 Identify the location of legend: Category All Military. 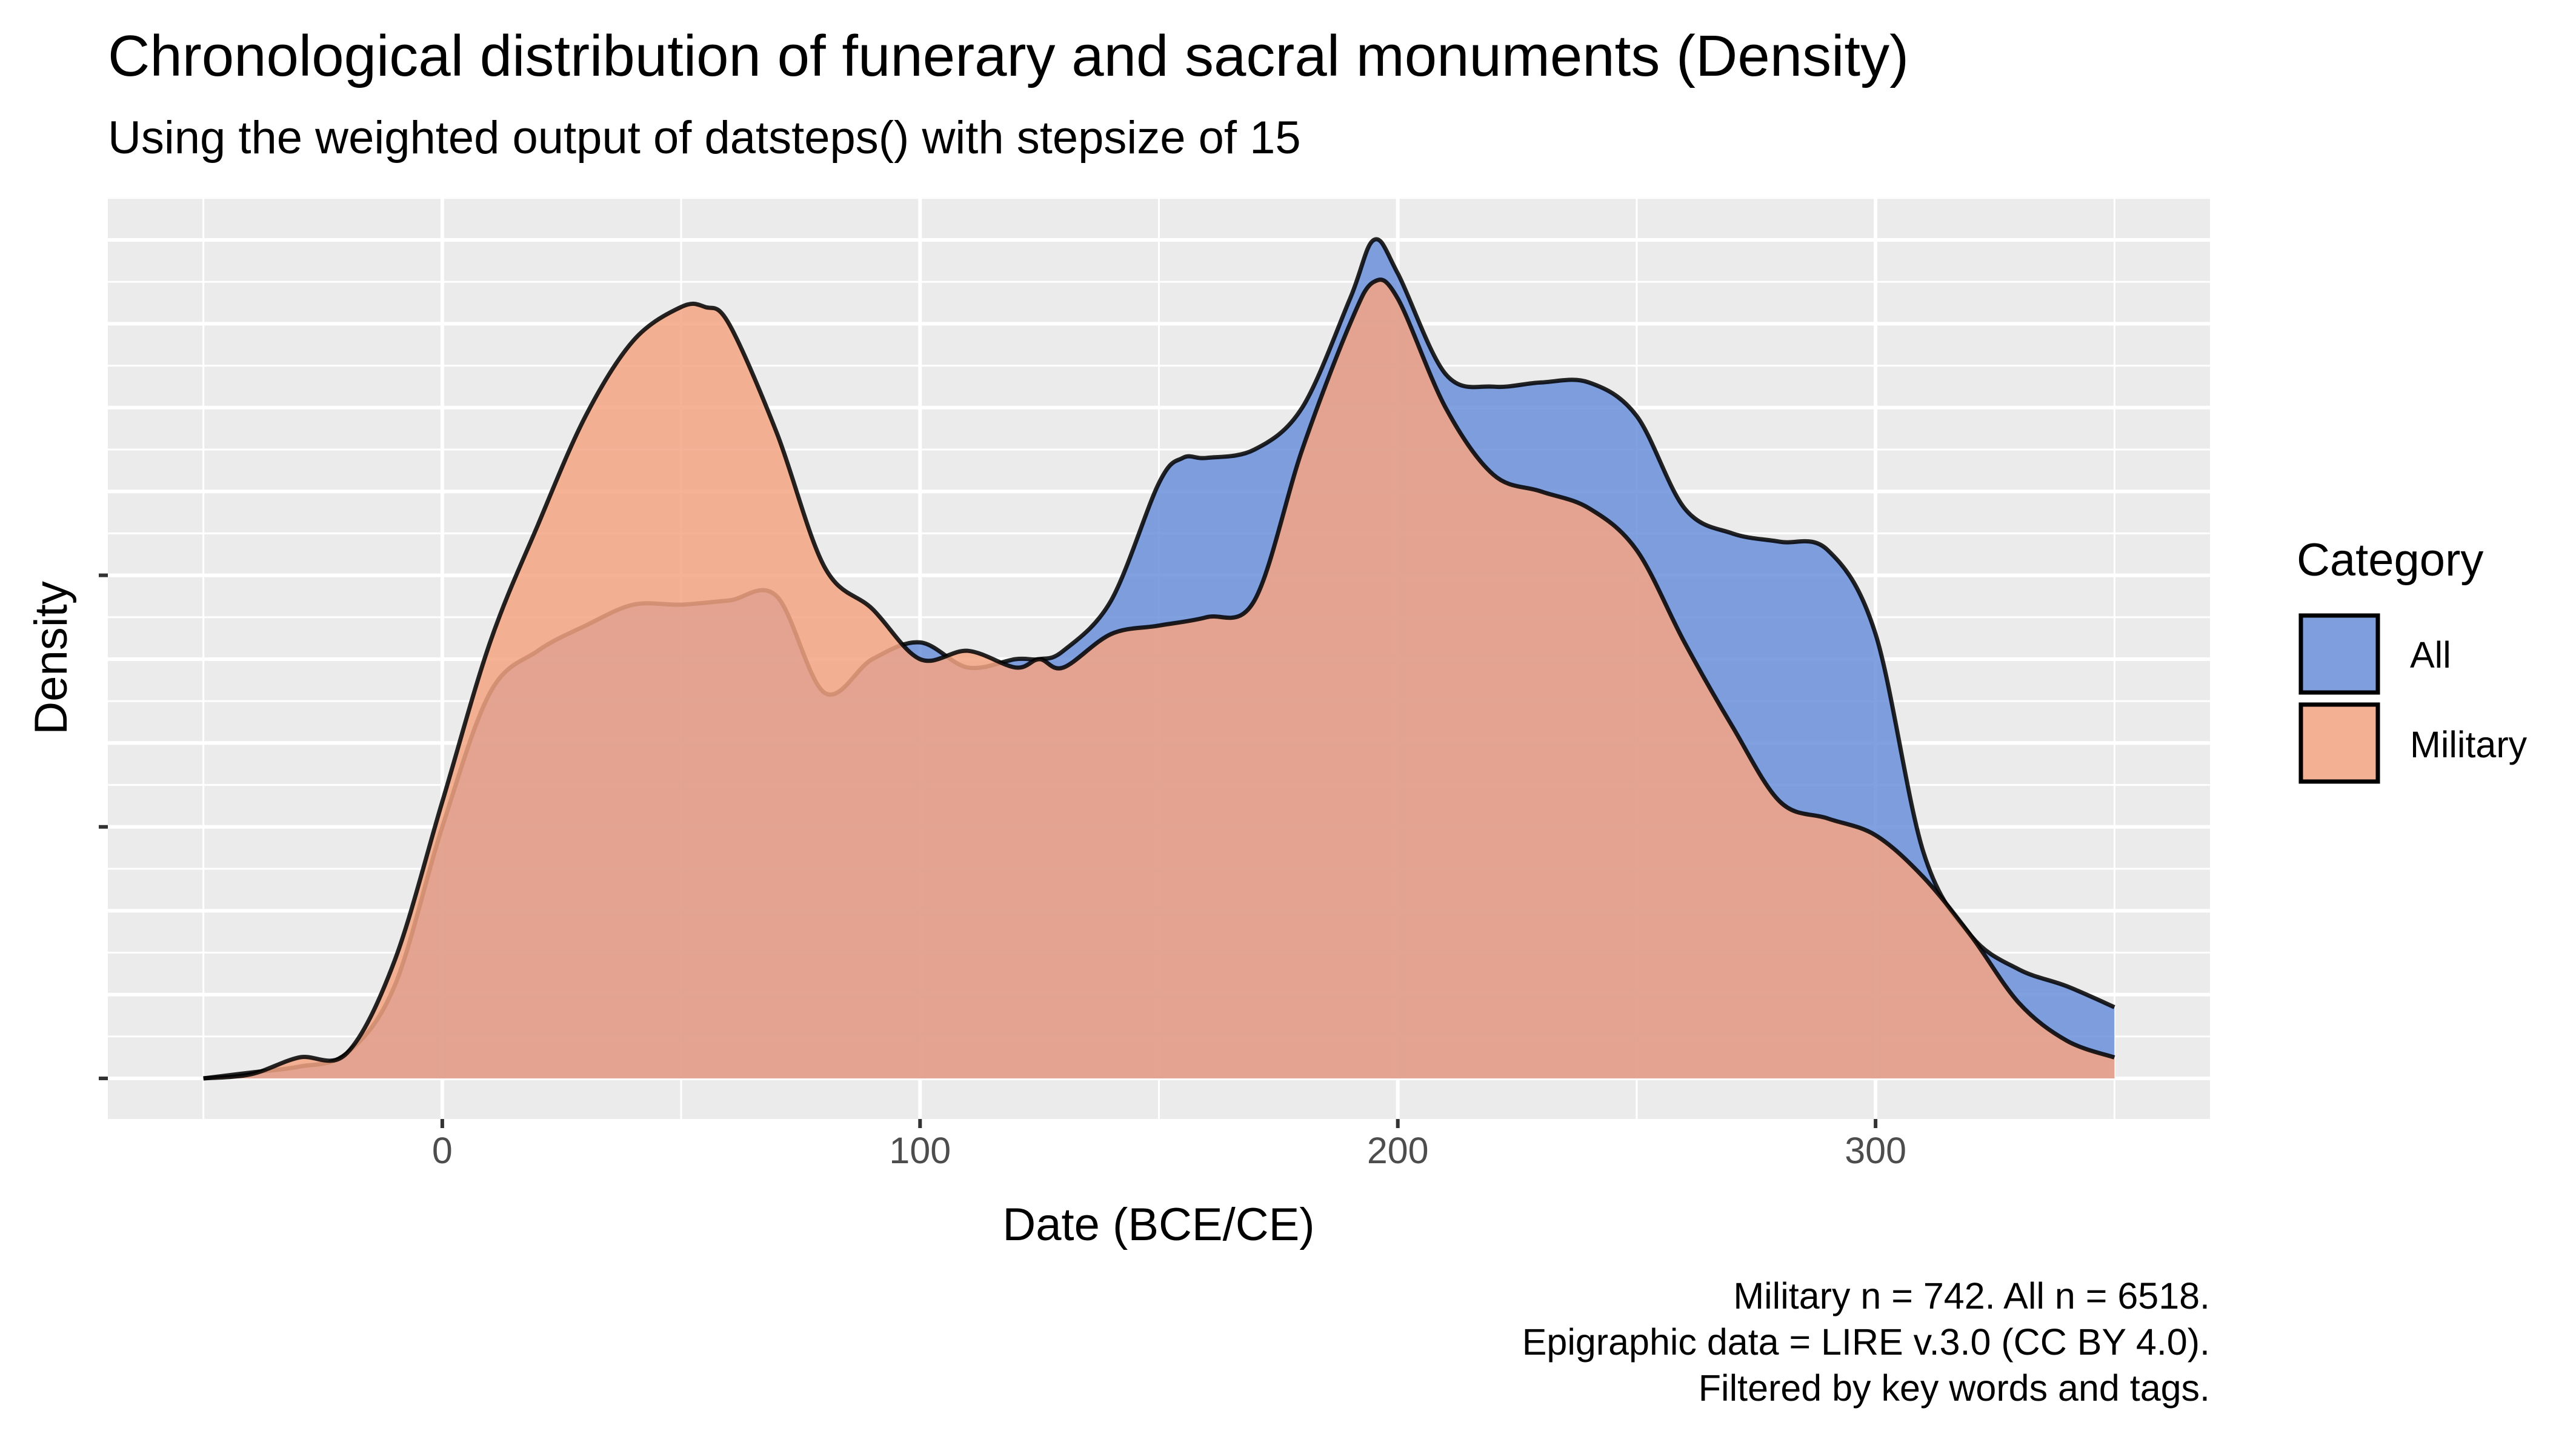
(2412, 659).